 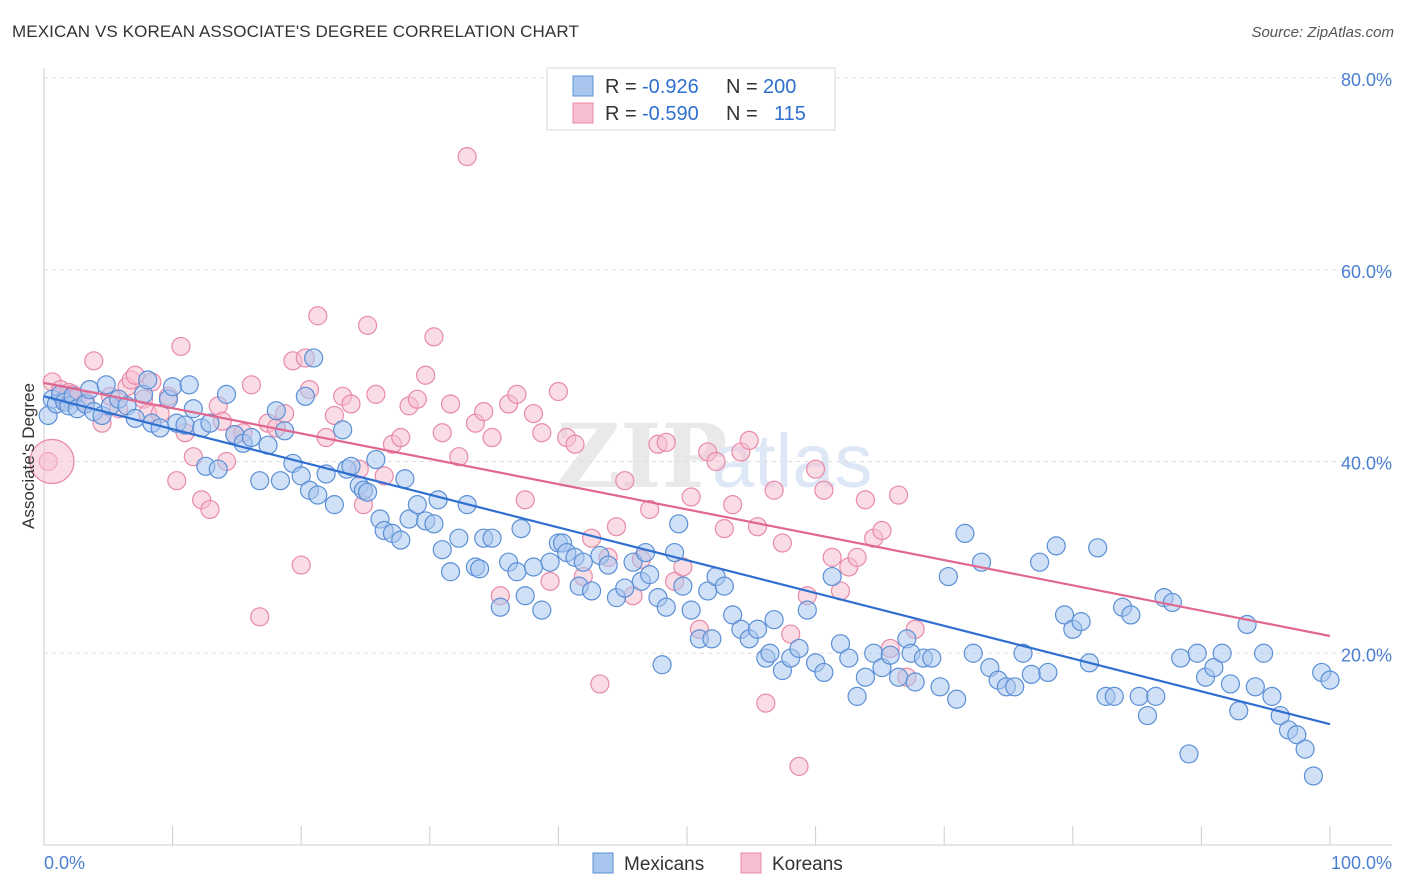 What do you see at coordinates (1366, 655) in the screenshot?
I see `y-tick-label-20: 20.0%` at bounding box center [1366, 655].